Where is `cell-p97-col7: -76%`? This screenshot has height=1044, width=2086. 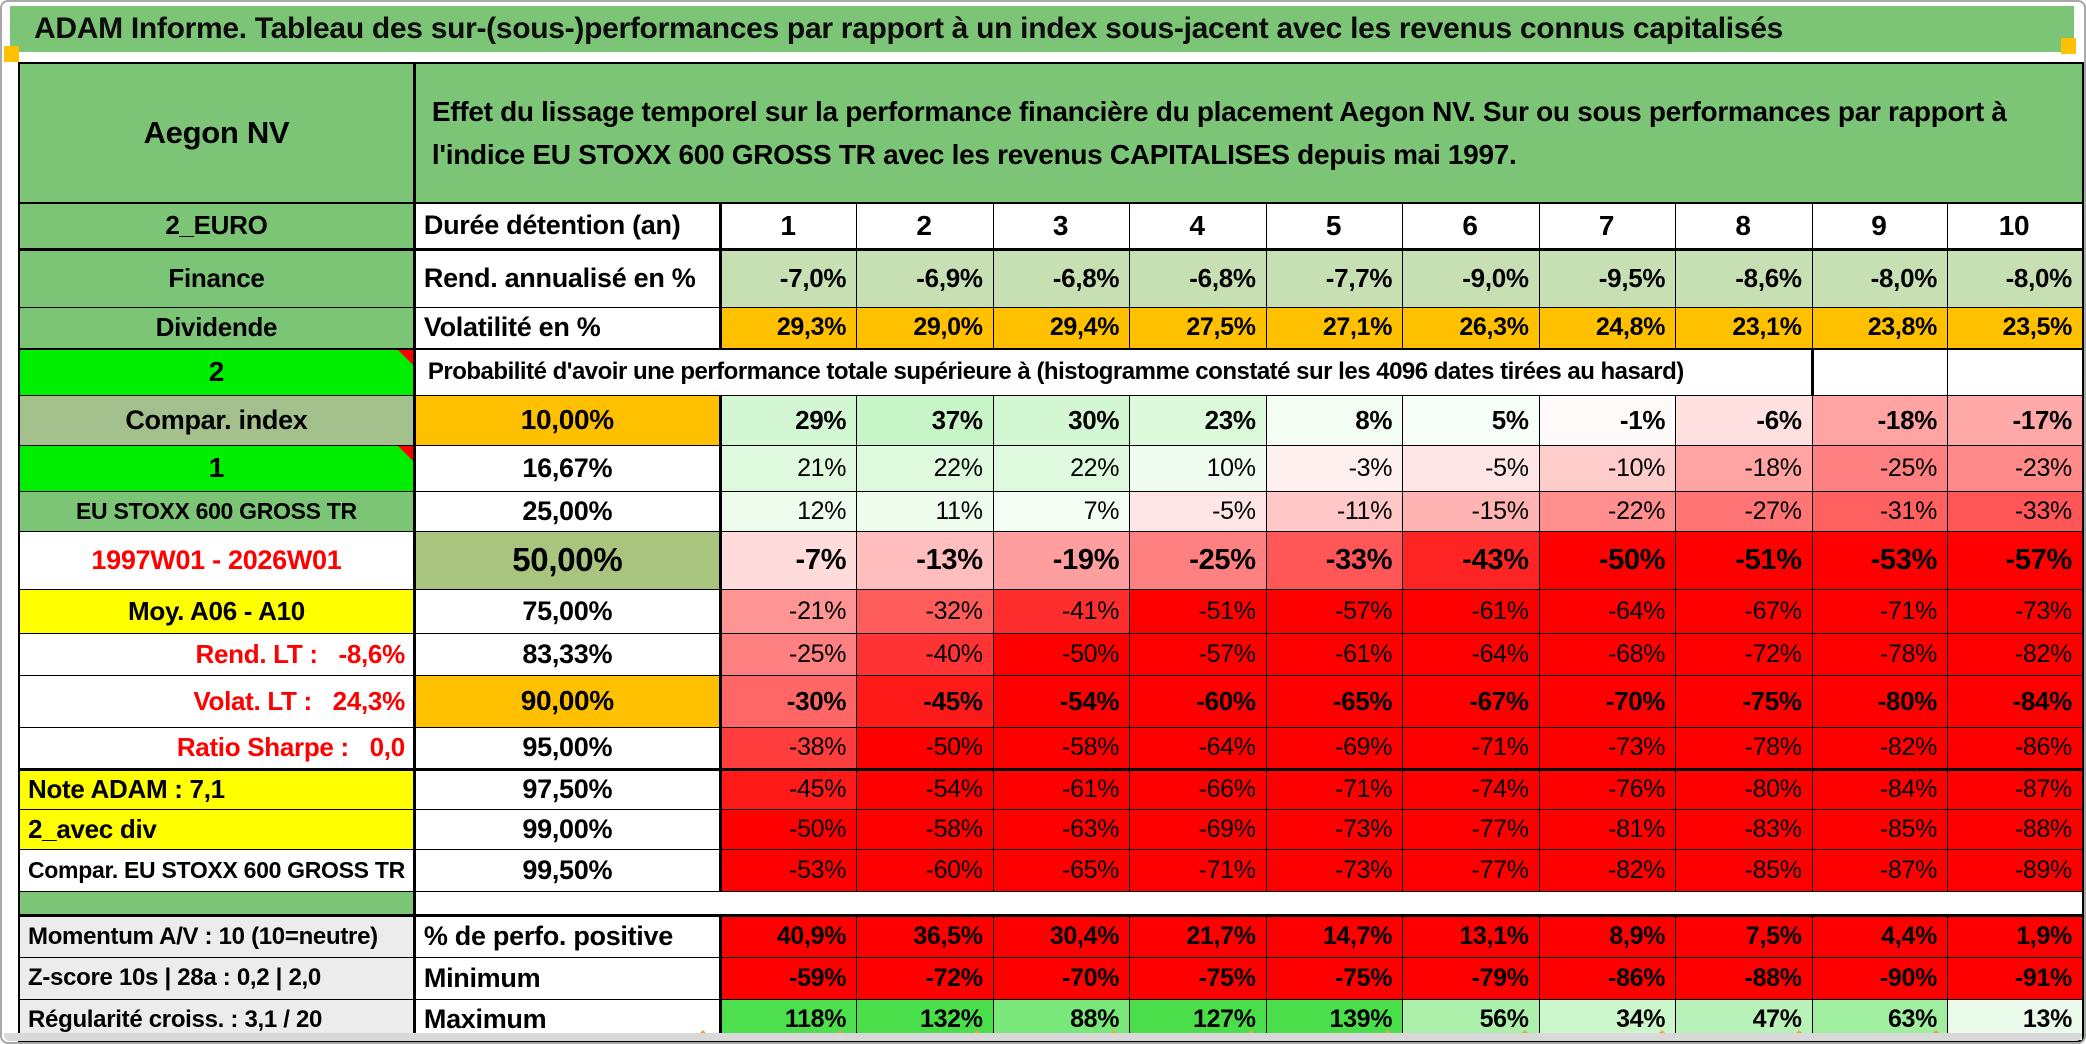
cell-p97-col7: -76% is located at coordinates (1607, 788).